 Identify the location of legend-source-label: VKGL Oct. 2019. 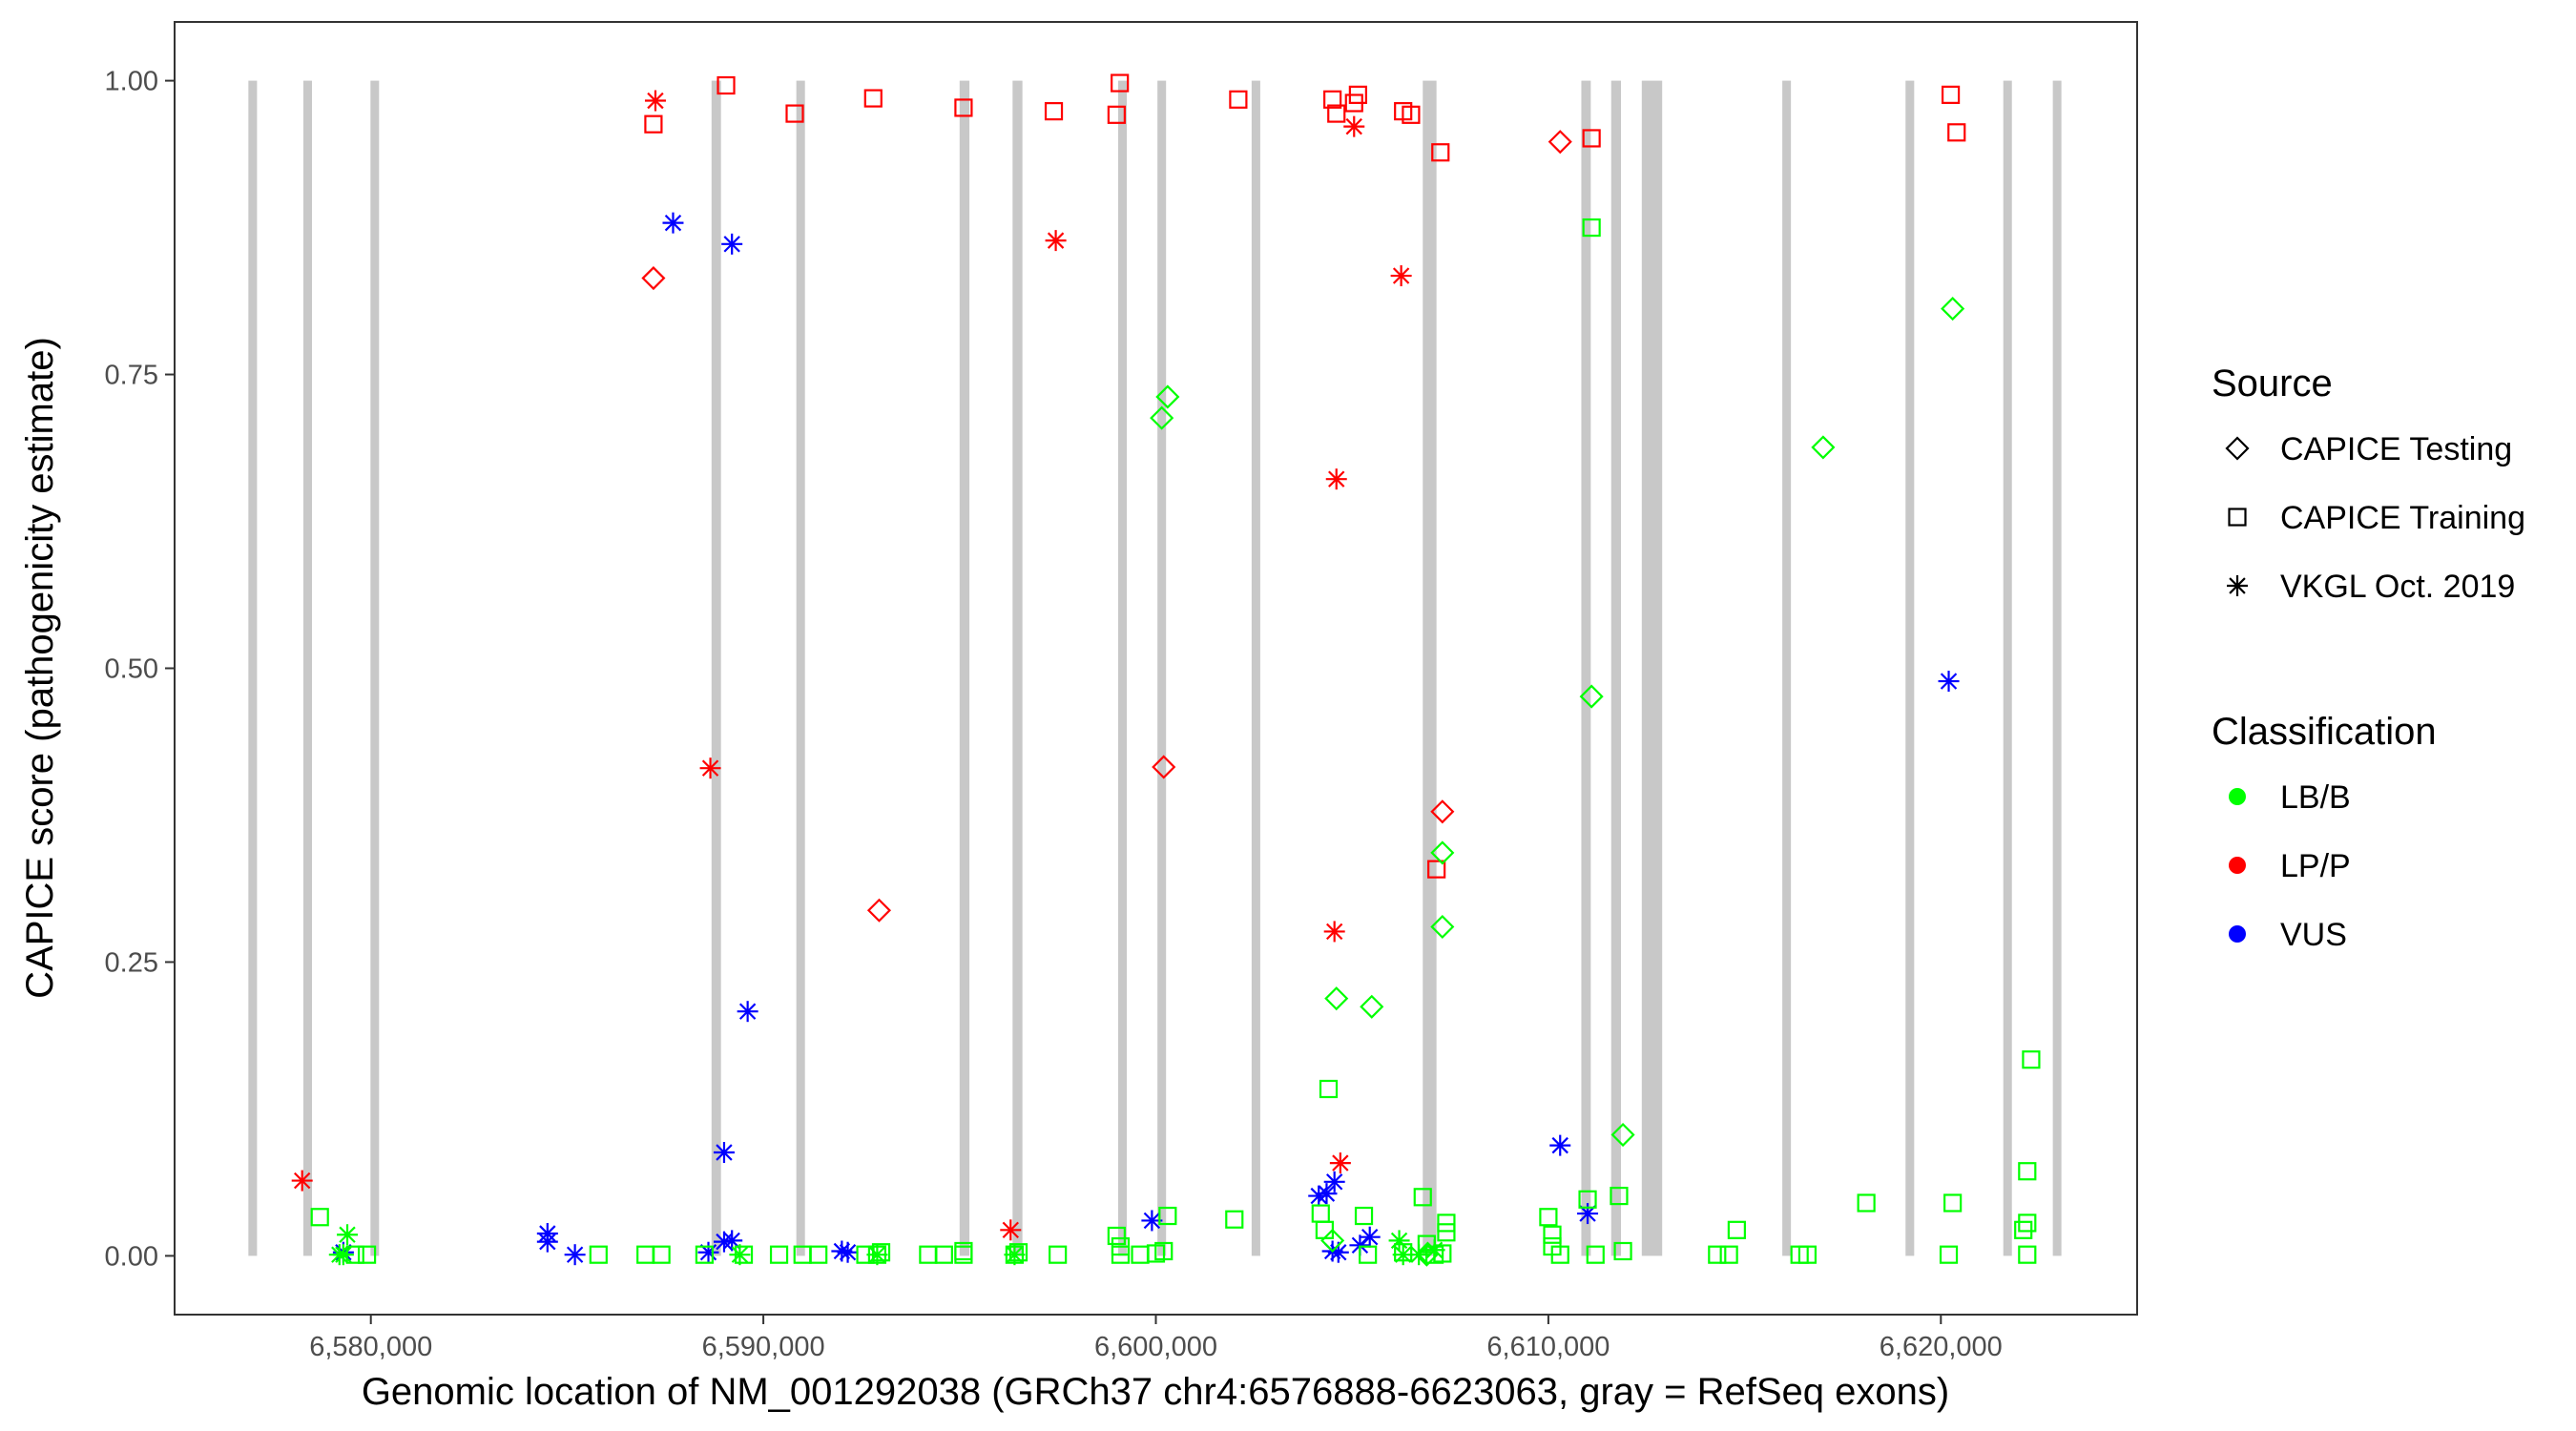
(2397, 587).